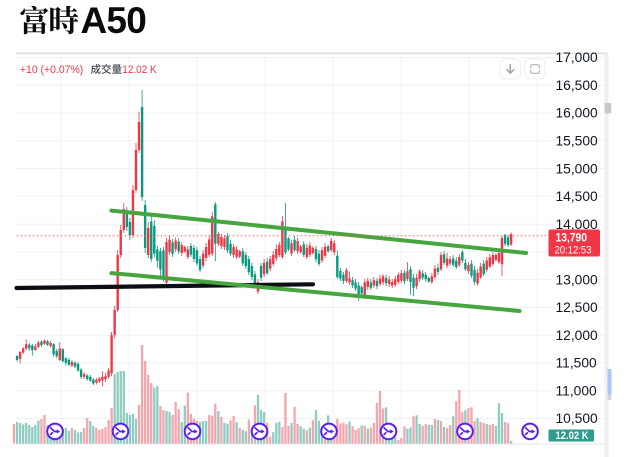 The height and width of the screenshot is (457, 640). What do you see at coordinates (577, 307) in the screenshot?
I see `svg-text: 12,500` at bounding box center [577, 307].